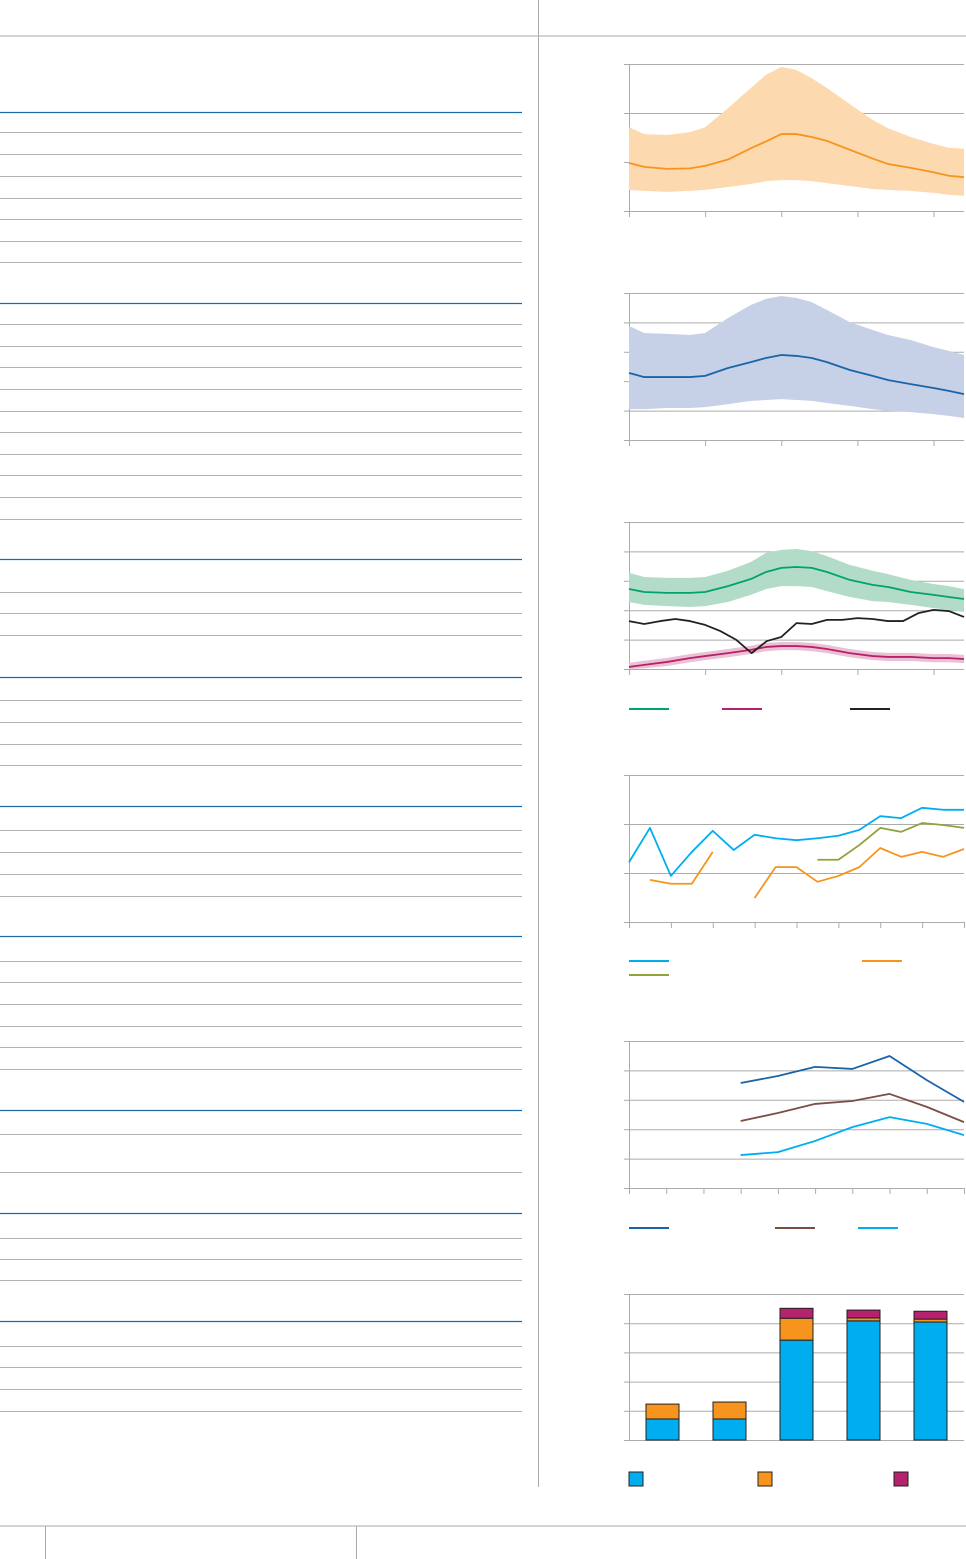 The height and width of the screenshot is (1559, 966). What do you see at coordinates (765, 1479) in the screenshot?
I see `legend-swatch-orange` at bounding box center [765, 1479].